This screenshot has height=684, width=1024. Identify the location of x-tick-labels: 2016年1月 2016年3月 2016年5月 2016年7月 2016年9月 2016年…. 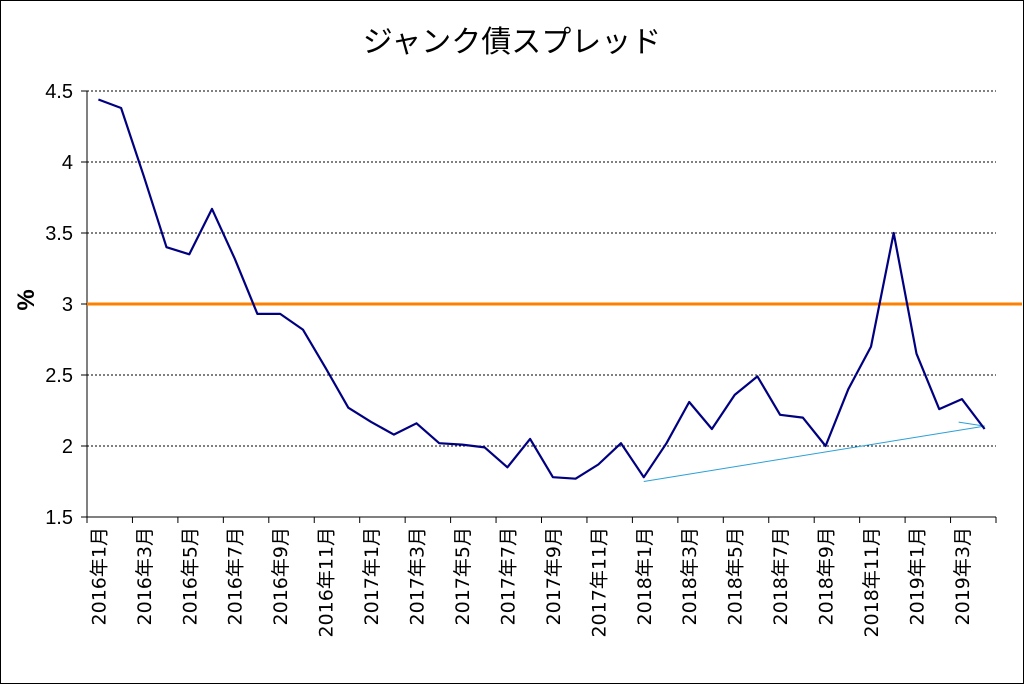
(531, 582).